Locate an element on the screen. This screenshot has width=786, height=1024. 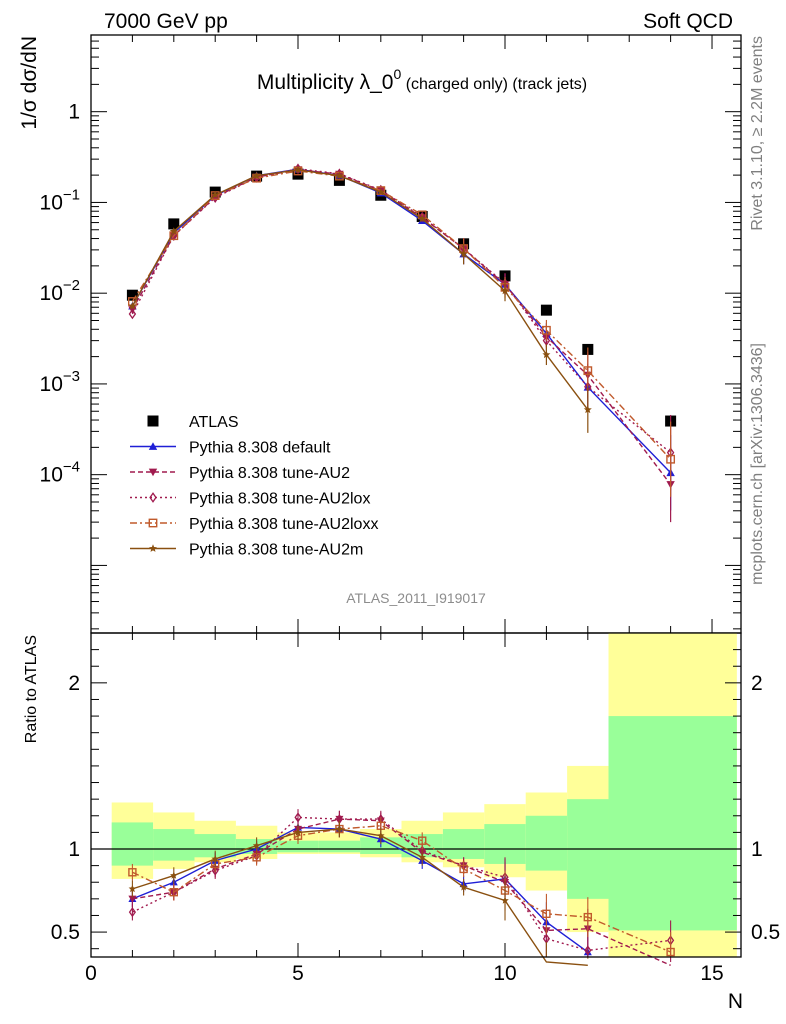
legend-label: Pythia 8.308 default is located at coordinates (260, 448).